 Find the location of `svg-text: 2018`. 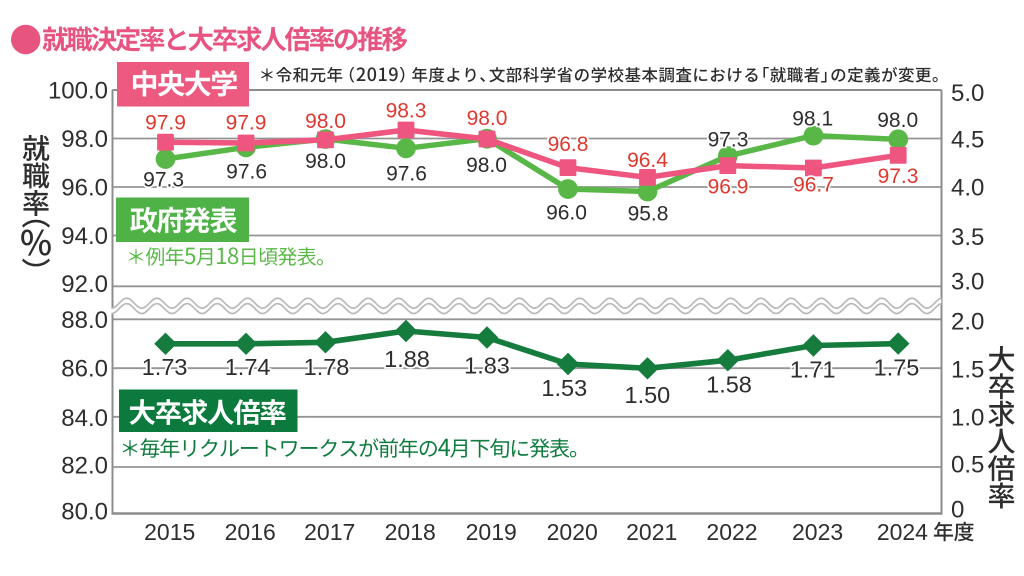

svg-text: 2018 is located at coordinates (410, 532).